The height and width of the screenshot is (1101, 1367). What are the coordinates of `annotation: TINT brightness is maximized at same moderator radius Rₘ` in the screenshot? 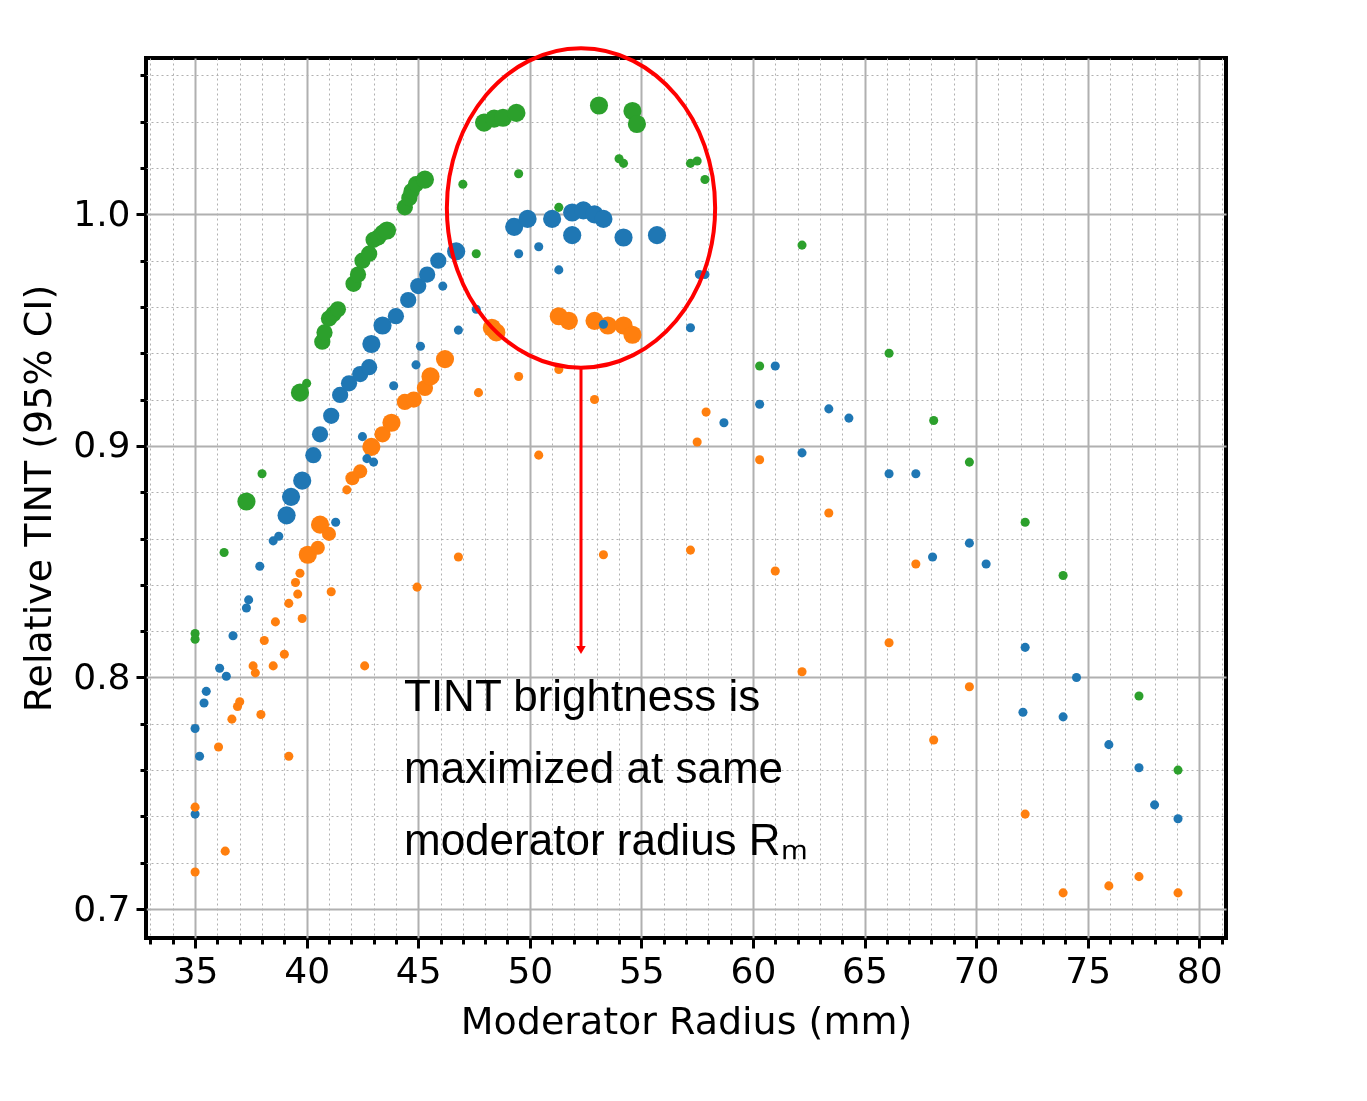 It's located at (606, 767).